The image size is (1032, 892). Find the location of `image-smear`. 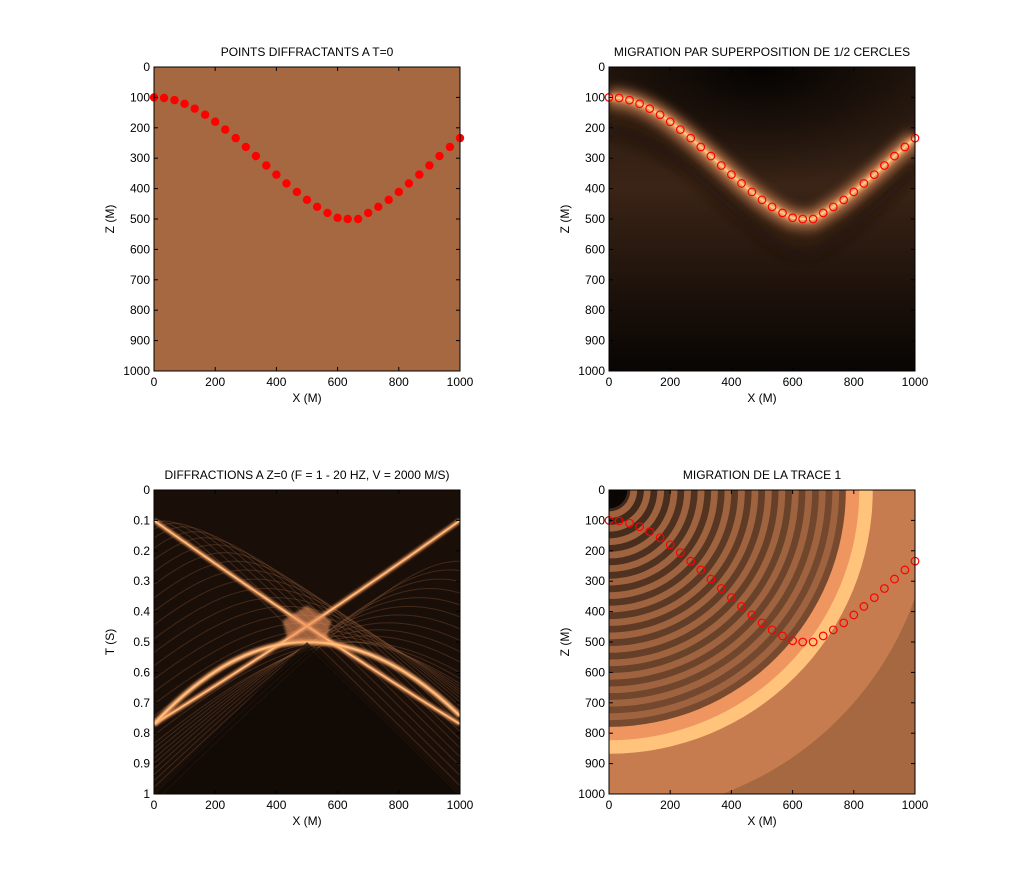

image-smear is located at coordinates (762, 191).